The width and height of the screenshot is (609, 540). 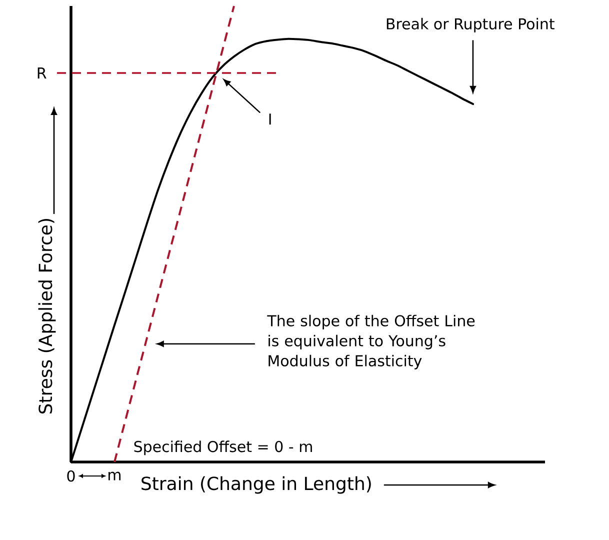 What do you see at coordinates (223, 448) in the screenshot?
I see `annotation: Specified Offset = 0 - m` at bounding box center [223, 448].